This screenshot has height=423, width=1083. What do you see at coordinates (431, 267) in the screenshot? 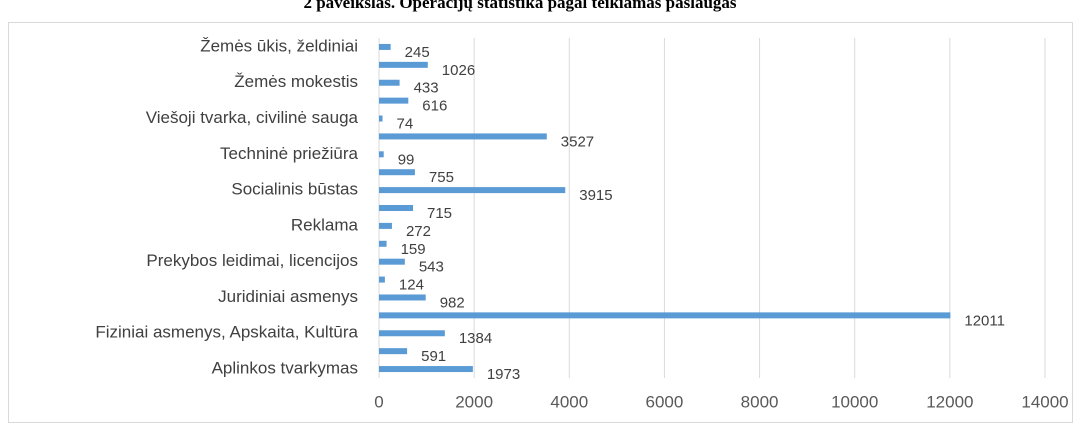
I see `data-label: 543` at bounding box center [431, 267].